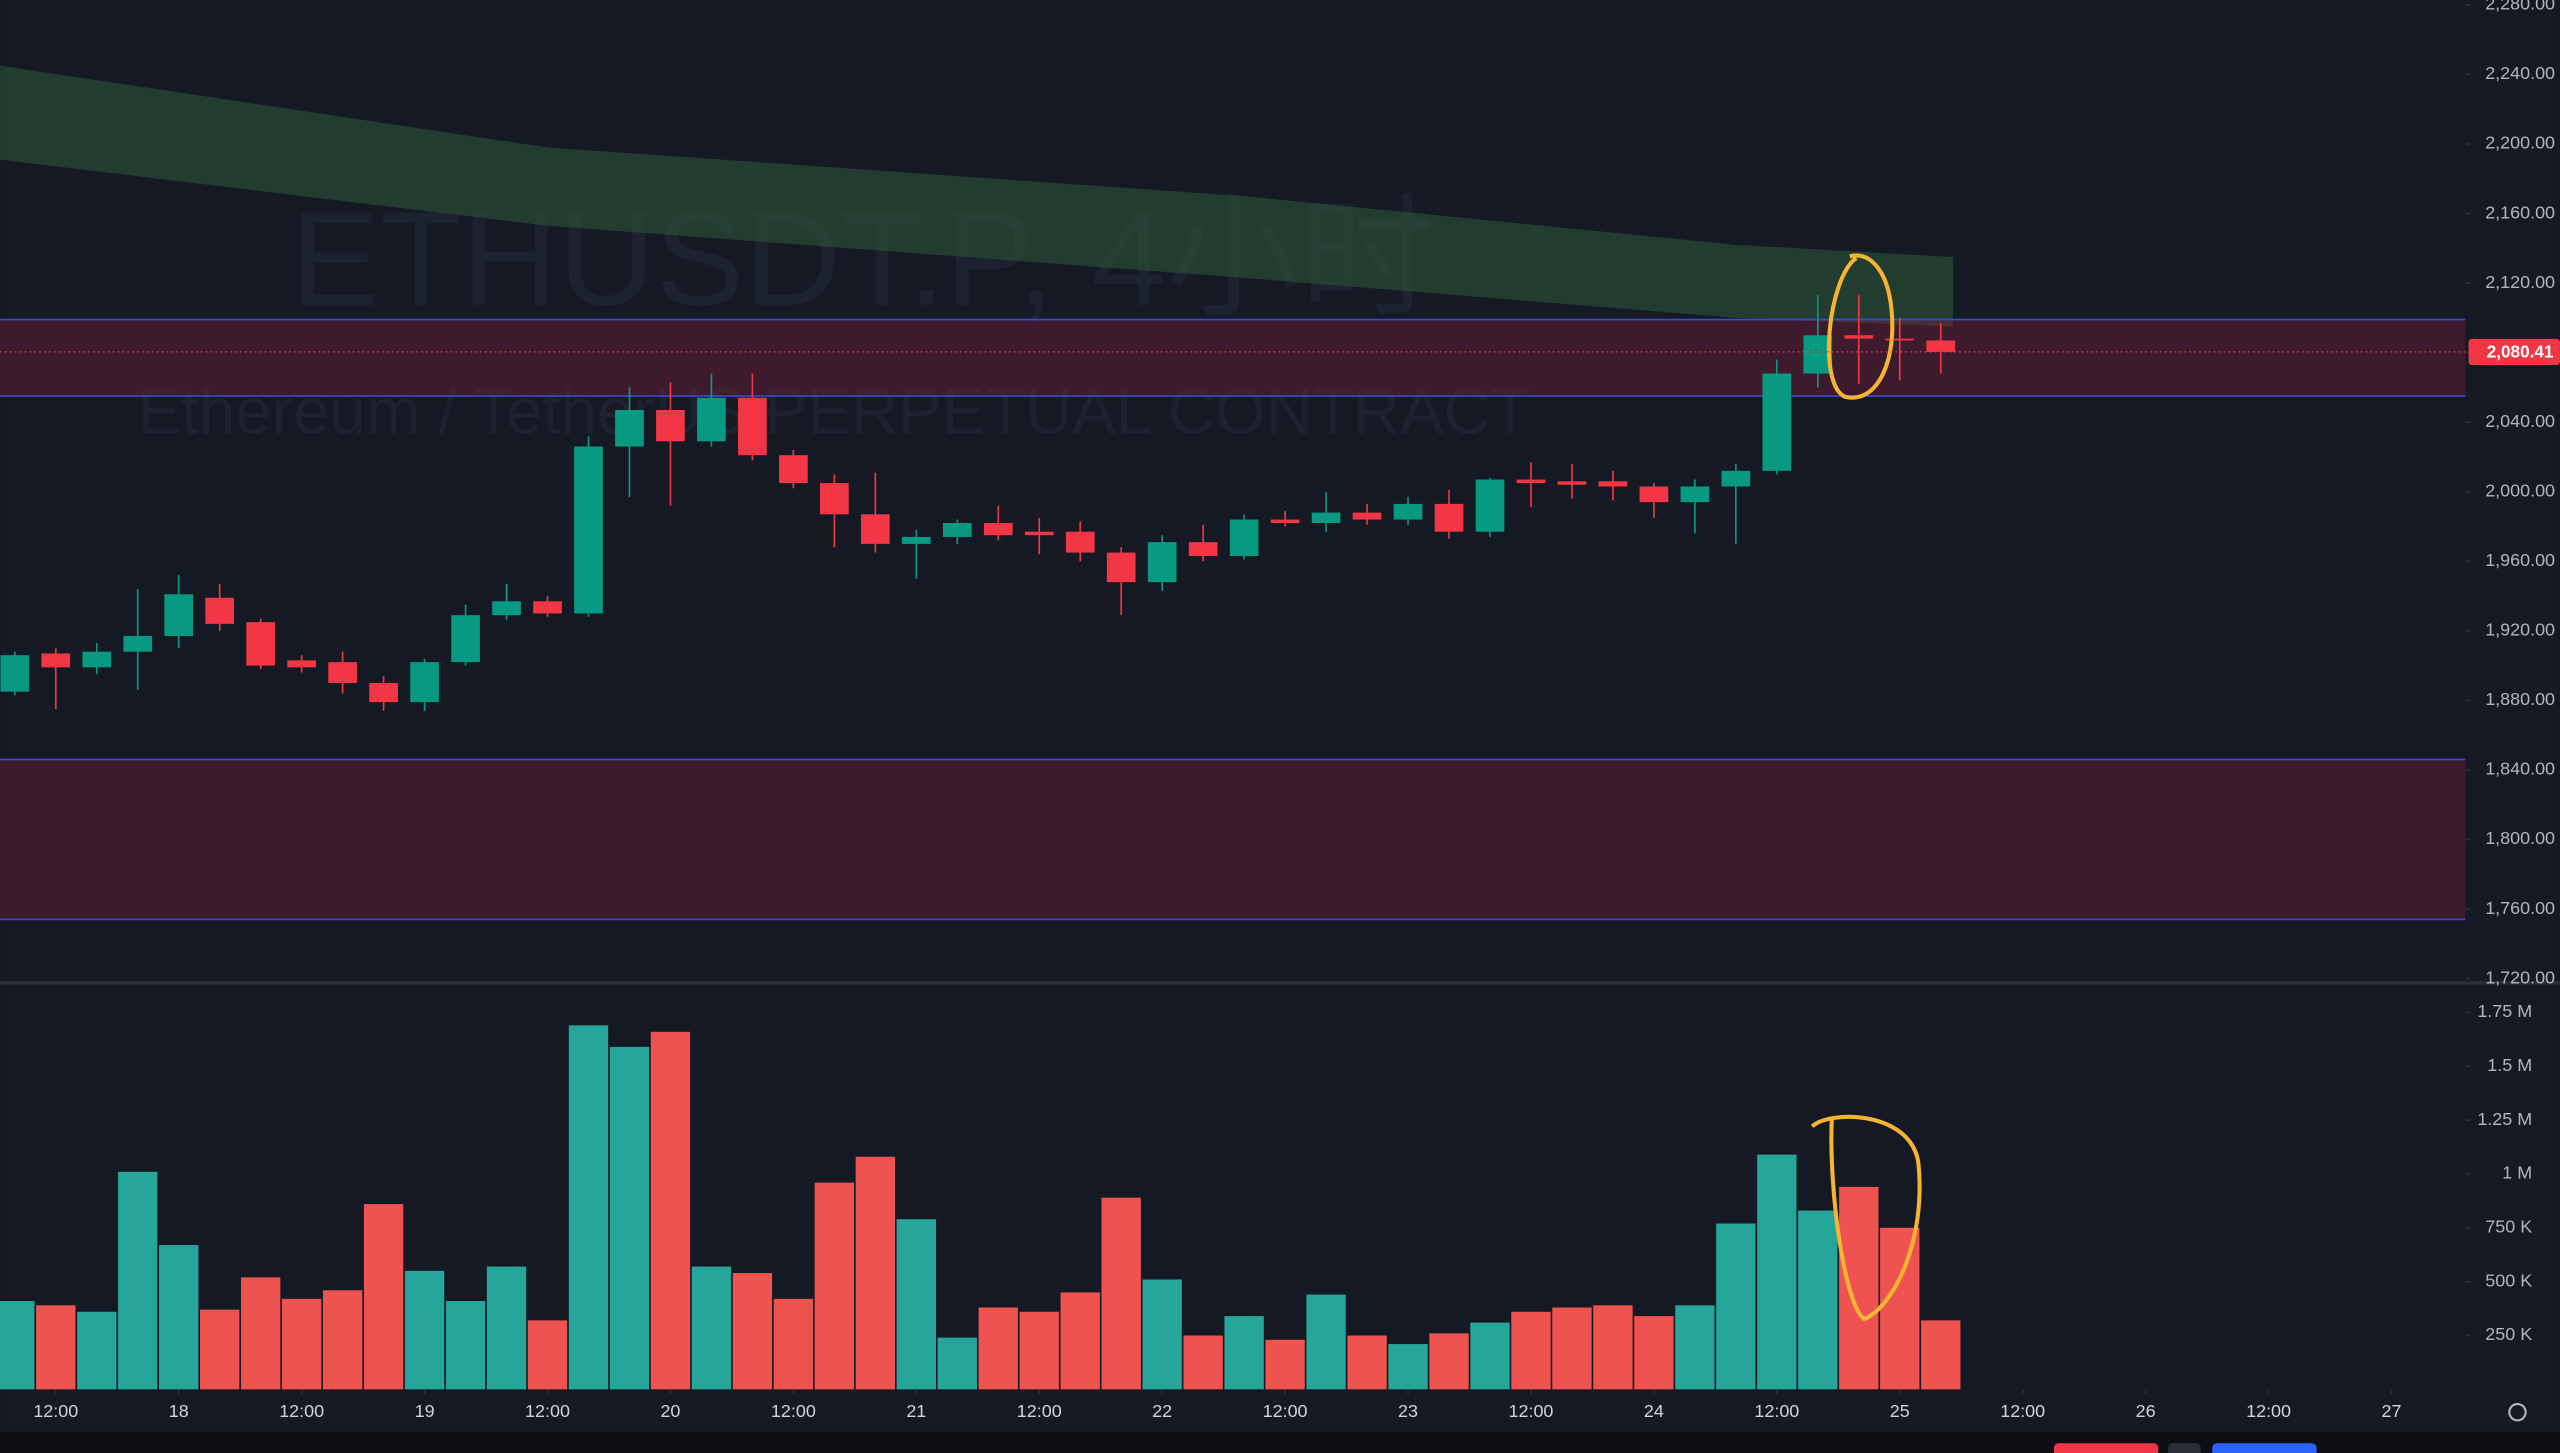  What do you see at coordinates (2520, 560) in the screenshot?
I see `y-tick-label: 1,960.00` at bounding box center [2520, 560].